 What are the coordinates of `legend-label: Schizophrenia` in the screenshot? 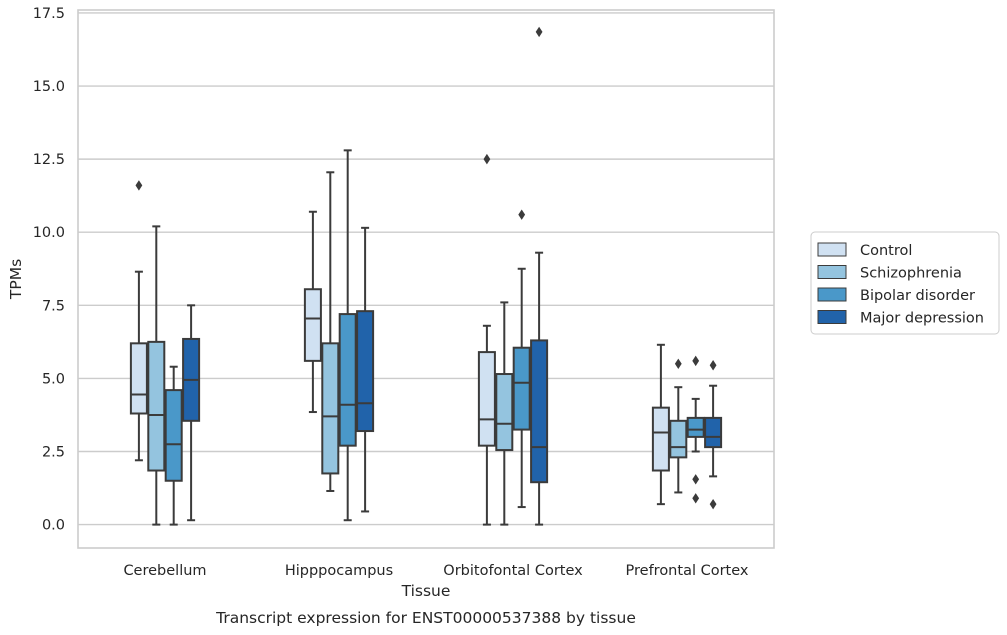 It's located at (911, 274).